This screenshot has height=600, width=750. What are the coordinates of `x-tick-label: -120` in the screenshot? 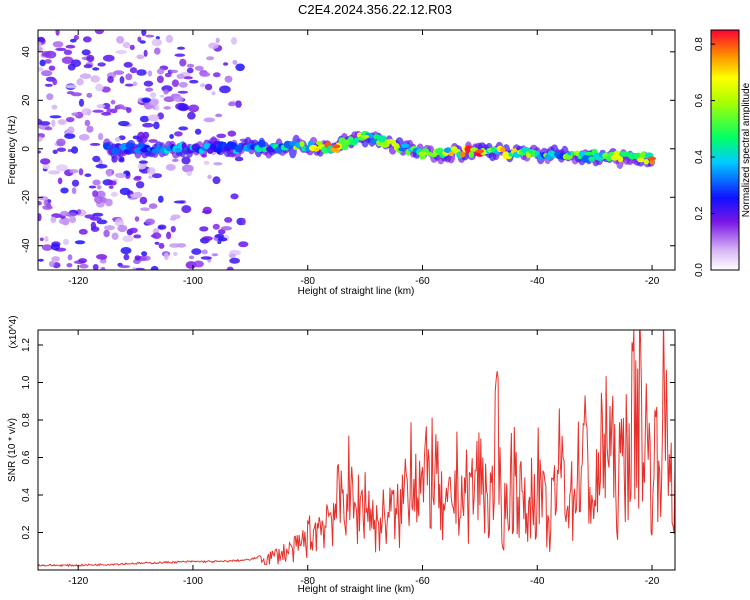 It's located at (78, 281).